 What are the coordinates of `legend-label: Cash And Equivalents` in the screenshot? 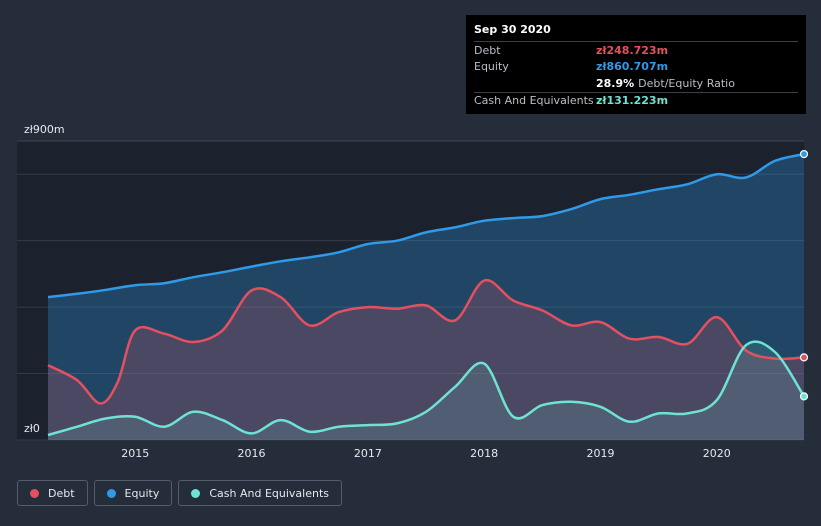 It's located at (269, 493).